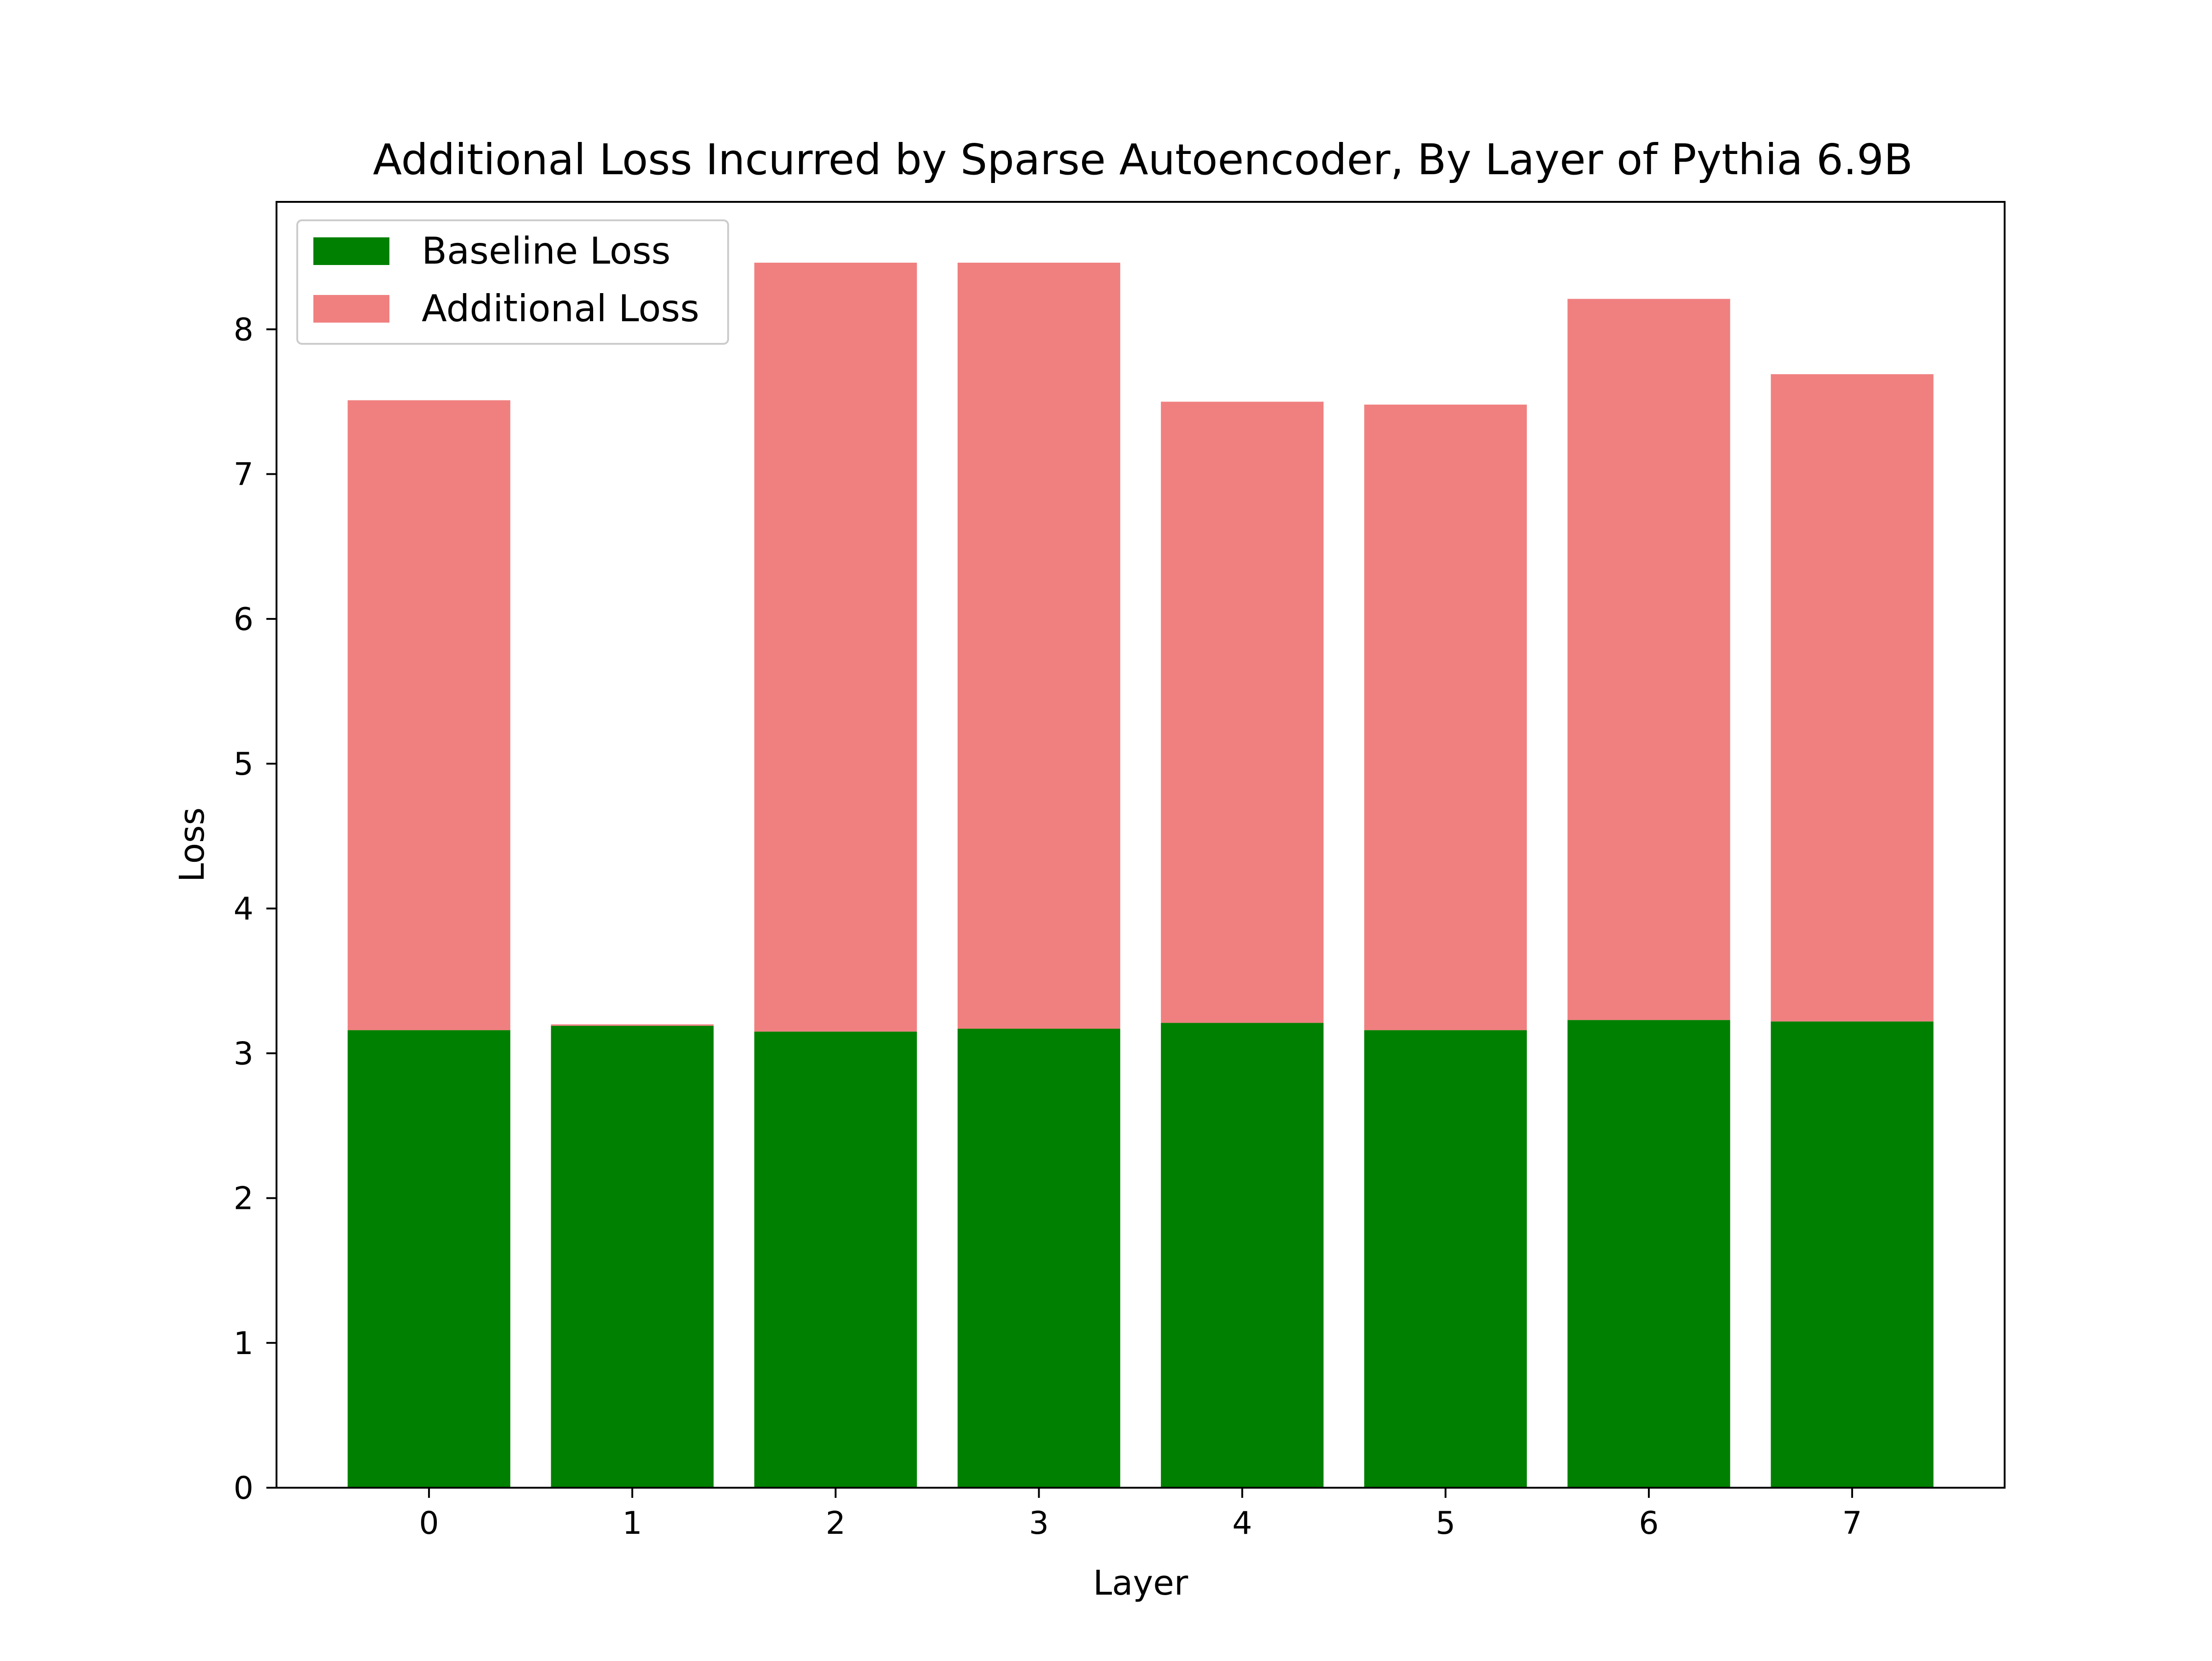 Image resolution: width=2212 pixels, height=1661 pixels. What do you see at coordinates (561, 308) in the screenshot?
I see `legend-label-additional-loss: Additional Loss` at bounding box center [561, 308].